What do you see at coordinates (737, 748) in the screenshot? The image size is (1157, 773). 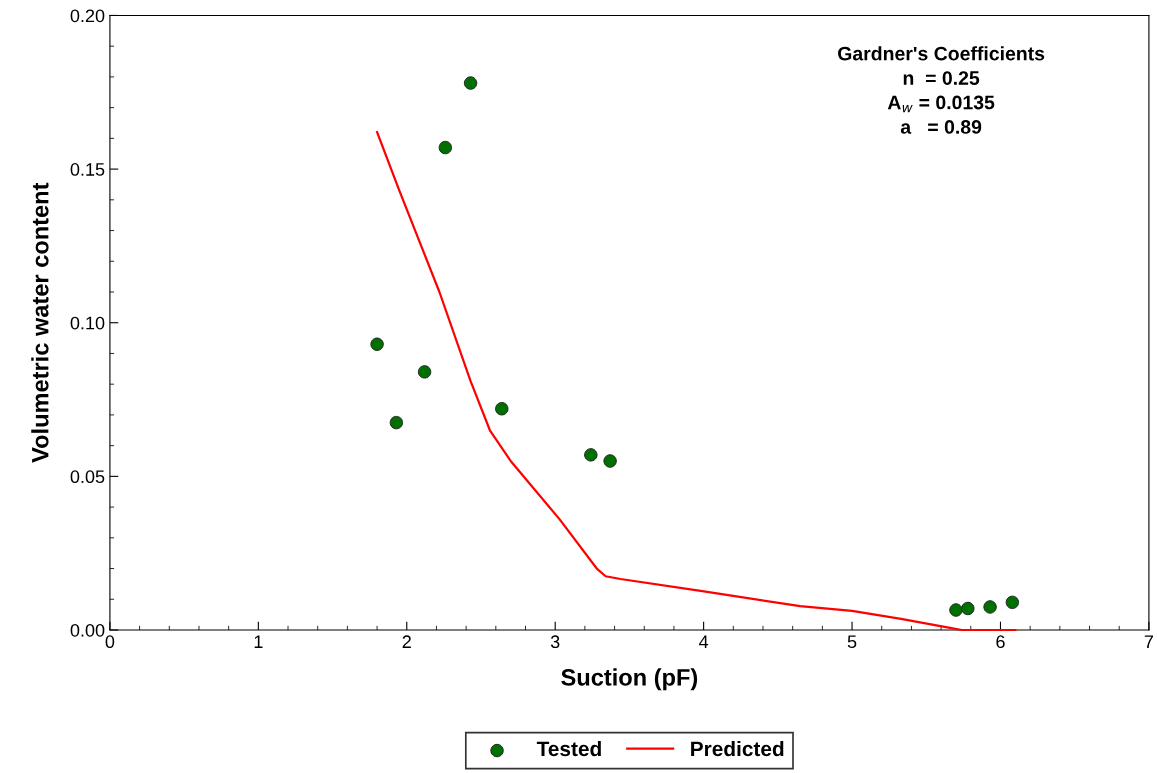 I see `legend-label: Predicted` at bounding box center [737, 748].